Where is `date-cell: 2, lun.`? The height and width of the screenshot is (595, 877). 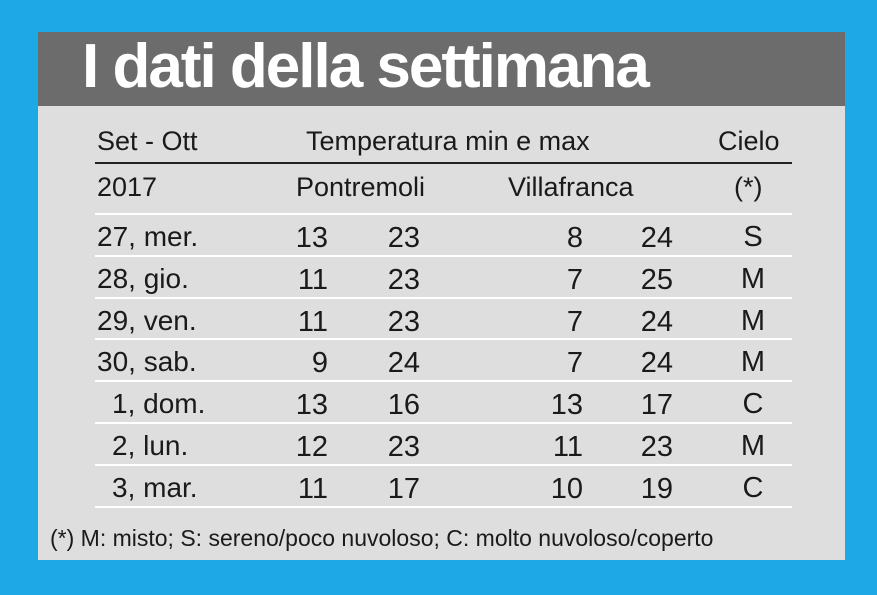 date-cell: 2, lun. is located at coordinates (150, 445).